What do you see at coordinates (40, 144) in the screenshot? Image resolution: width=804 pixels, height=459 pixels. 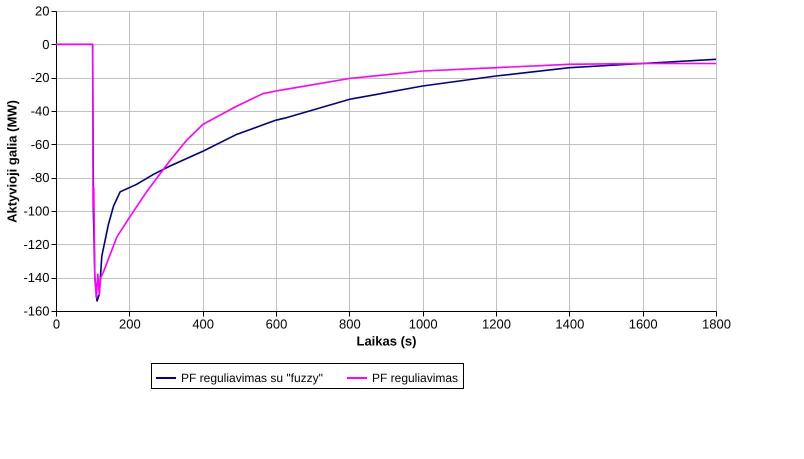 I see `y-tick-label: -60` at bounding box center [40, 144].